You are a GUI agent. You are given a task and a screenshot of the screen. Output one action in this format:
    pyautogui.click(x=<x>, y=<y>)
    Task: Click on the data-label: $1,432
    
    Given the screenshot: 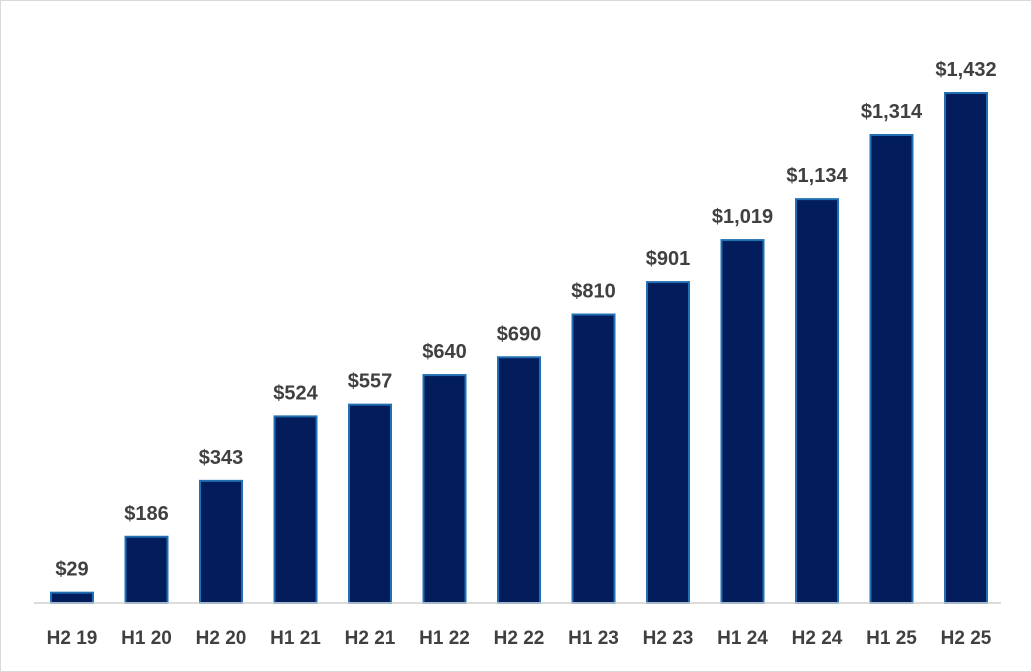 What is the action you would take?
    pyautogui.click(x=965, y=70)
    